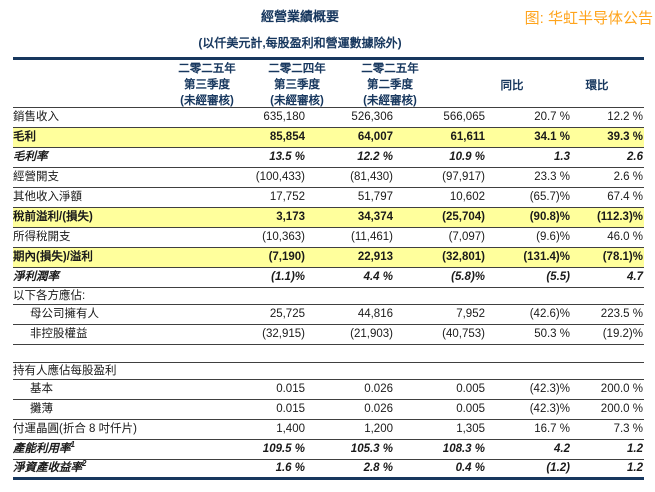 The width and height of the screenshot is (655, 492). What do you see at coordinates (622, 334) in the screenshot?
I see `row-value: (19.2)%` at bounding box center [622, 334].